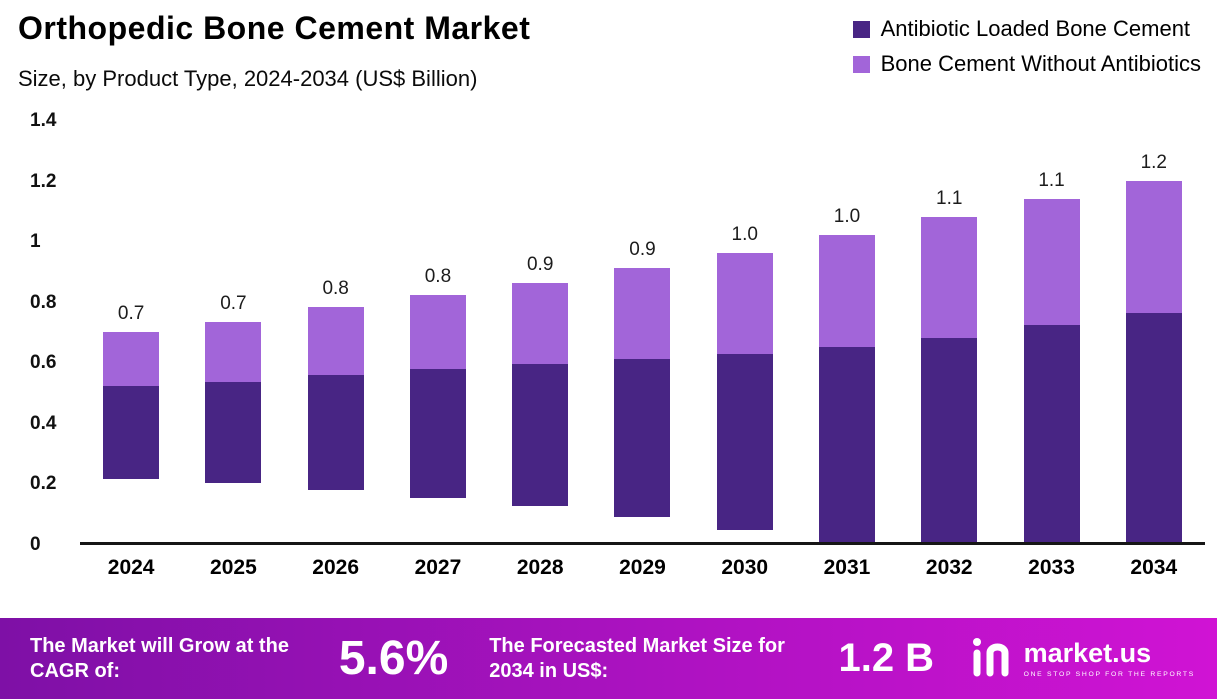 This screenshot has height=699, width=1217. What do you see at coordinates (949, 567) in the screenshot?
I see `x-tick-label: 2032` at bounding box center [949, 567].